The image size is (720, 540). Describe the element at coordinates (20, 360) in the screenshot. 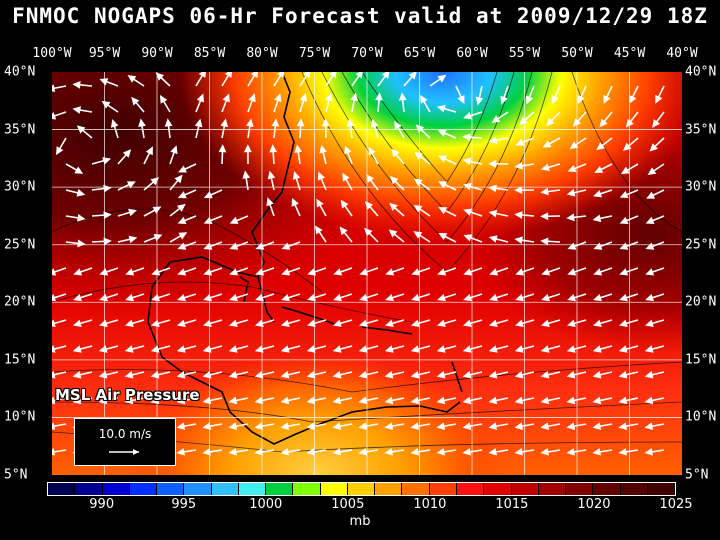

I see `latitude-label-left: 15°N` at that location.